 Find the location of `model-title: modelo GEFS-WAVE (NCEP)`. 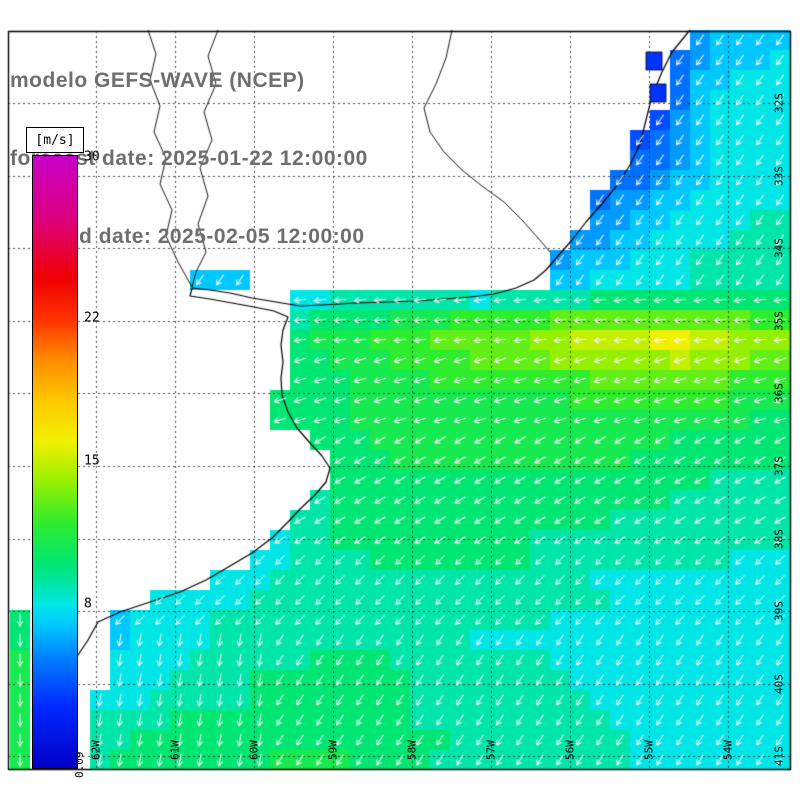

model-title: modelo GEFS-WAVE (NCEP) is located at coordinates (157, 80).